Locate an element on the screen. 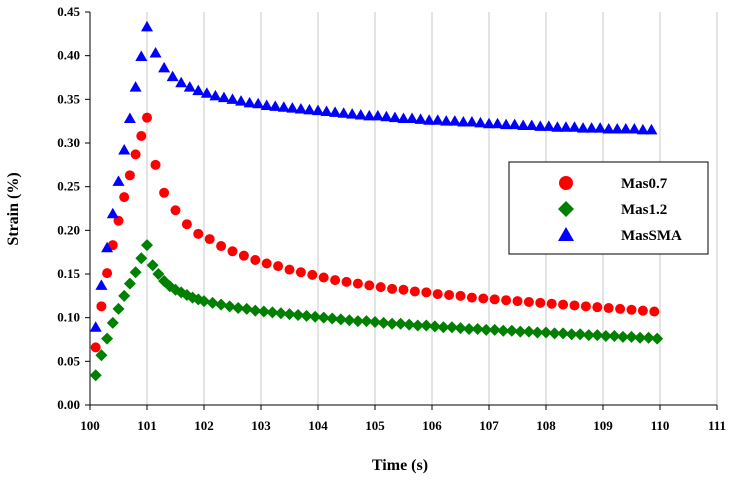  x-tick-label: 104 is located at coordinates (318, 425).